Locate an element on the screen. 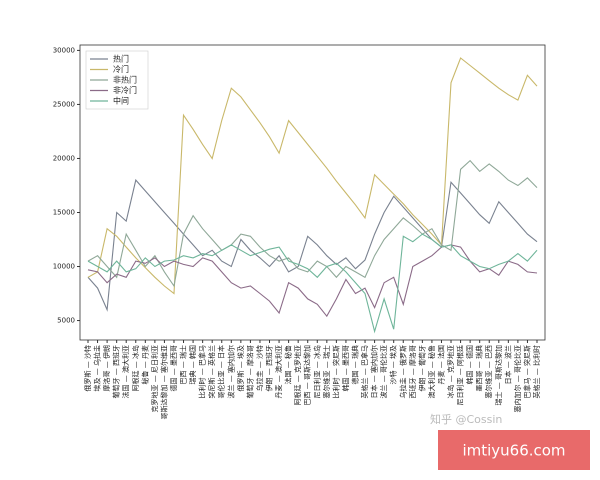  x-tick-label: 伊朗 — 西班牙 is located at coordinates (269, 368).